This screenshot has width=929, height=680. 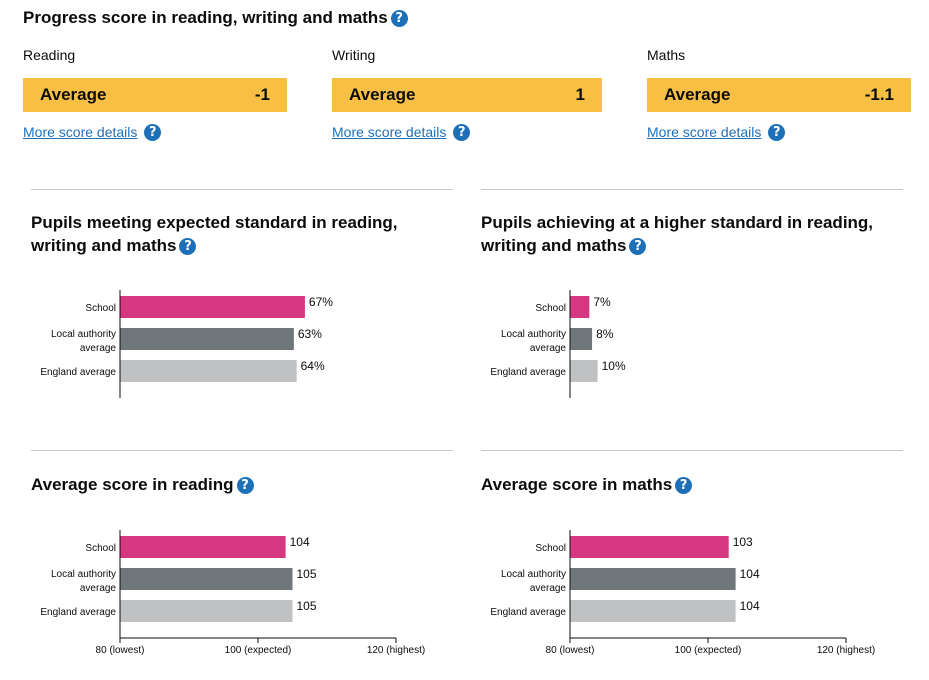 I want to click on maths-score: -1.1, so click(x=879, y=94).